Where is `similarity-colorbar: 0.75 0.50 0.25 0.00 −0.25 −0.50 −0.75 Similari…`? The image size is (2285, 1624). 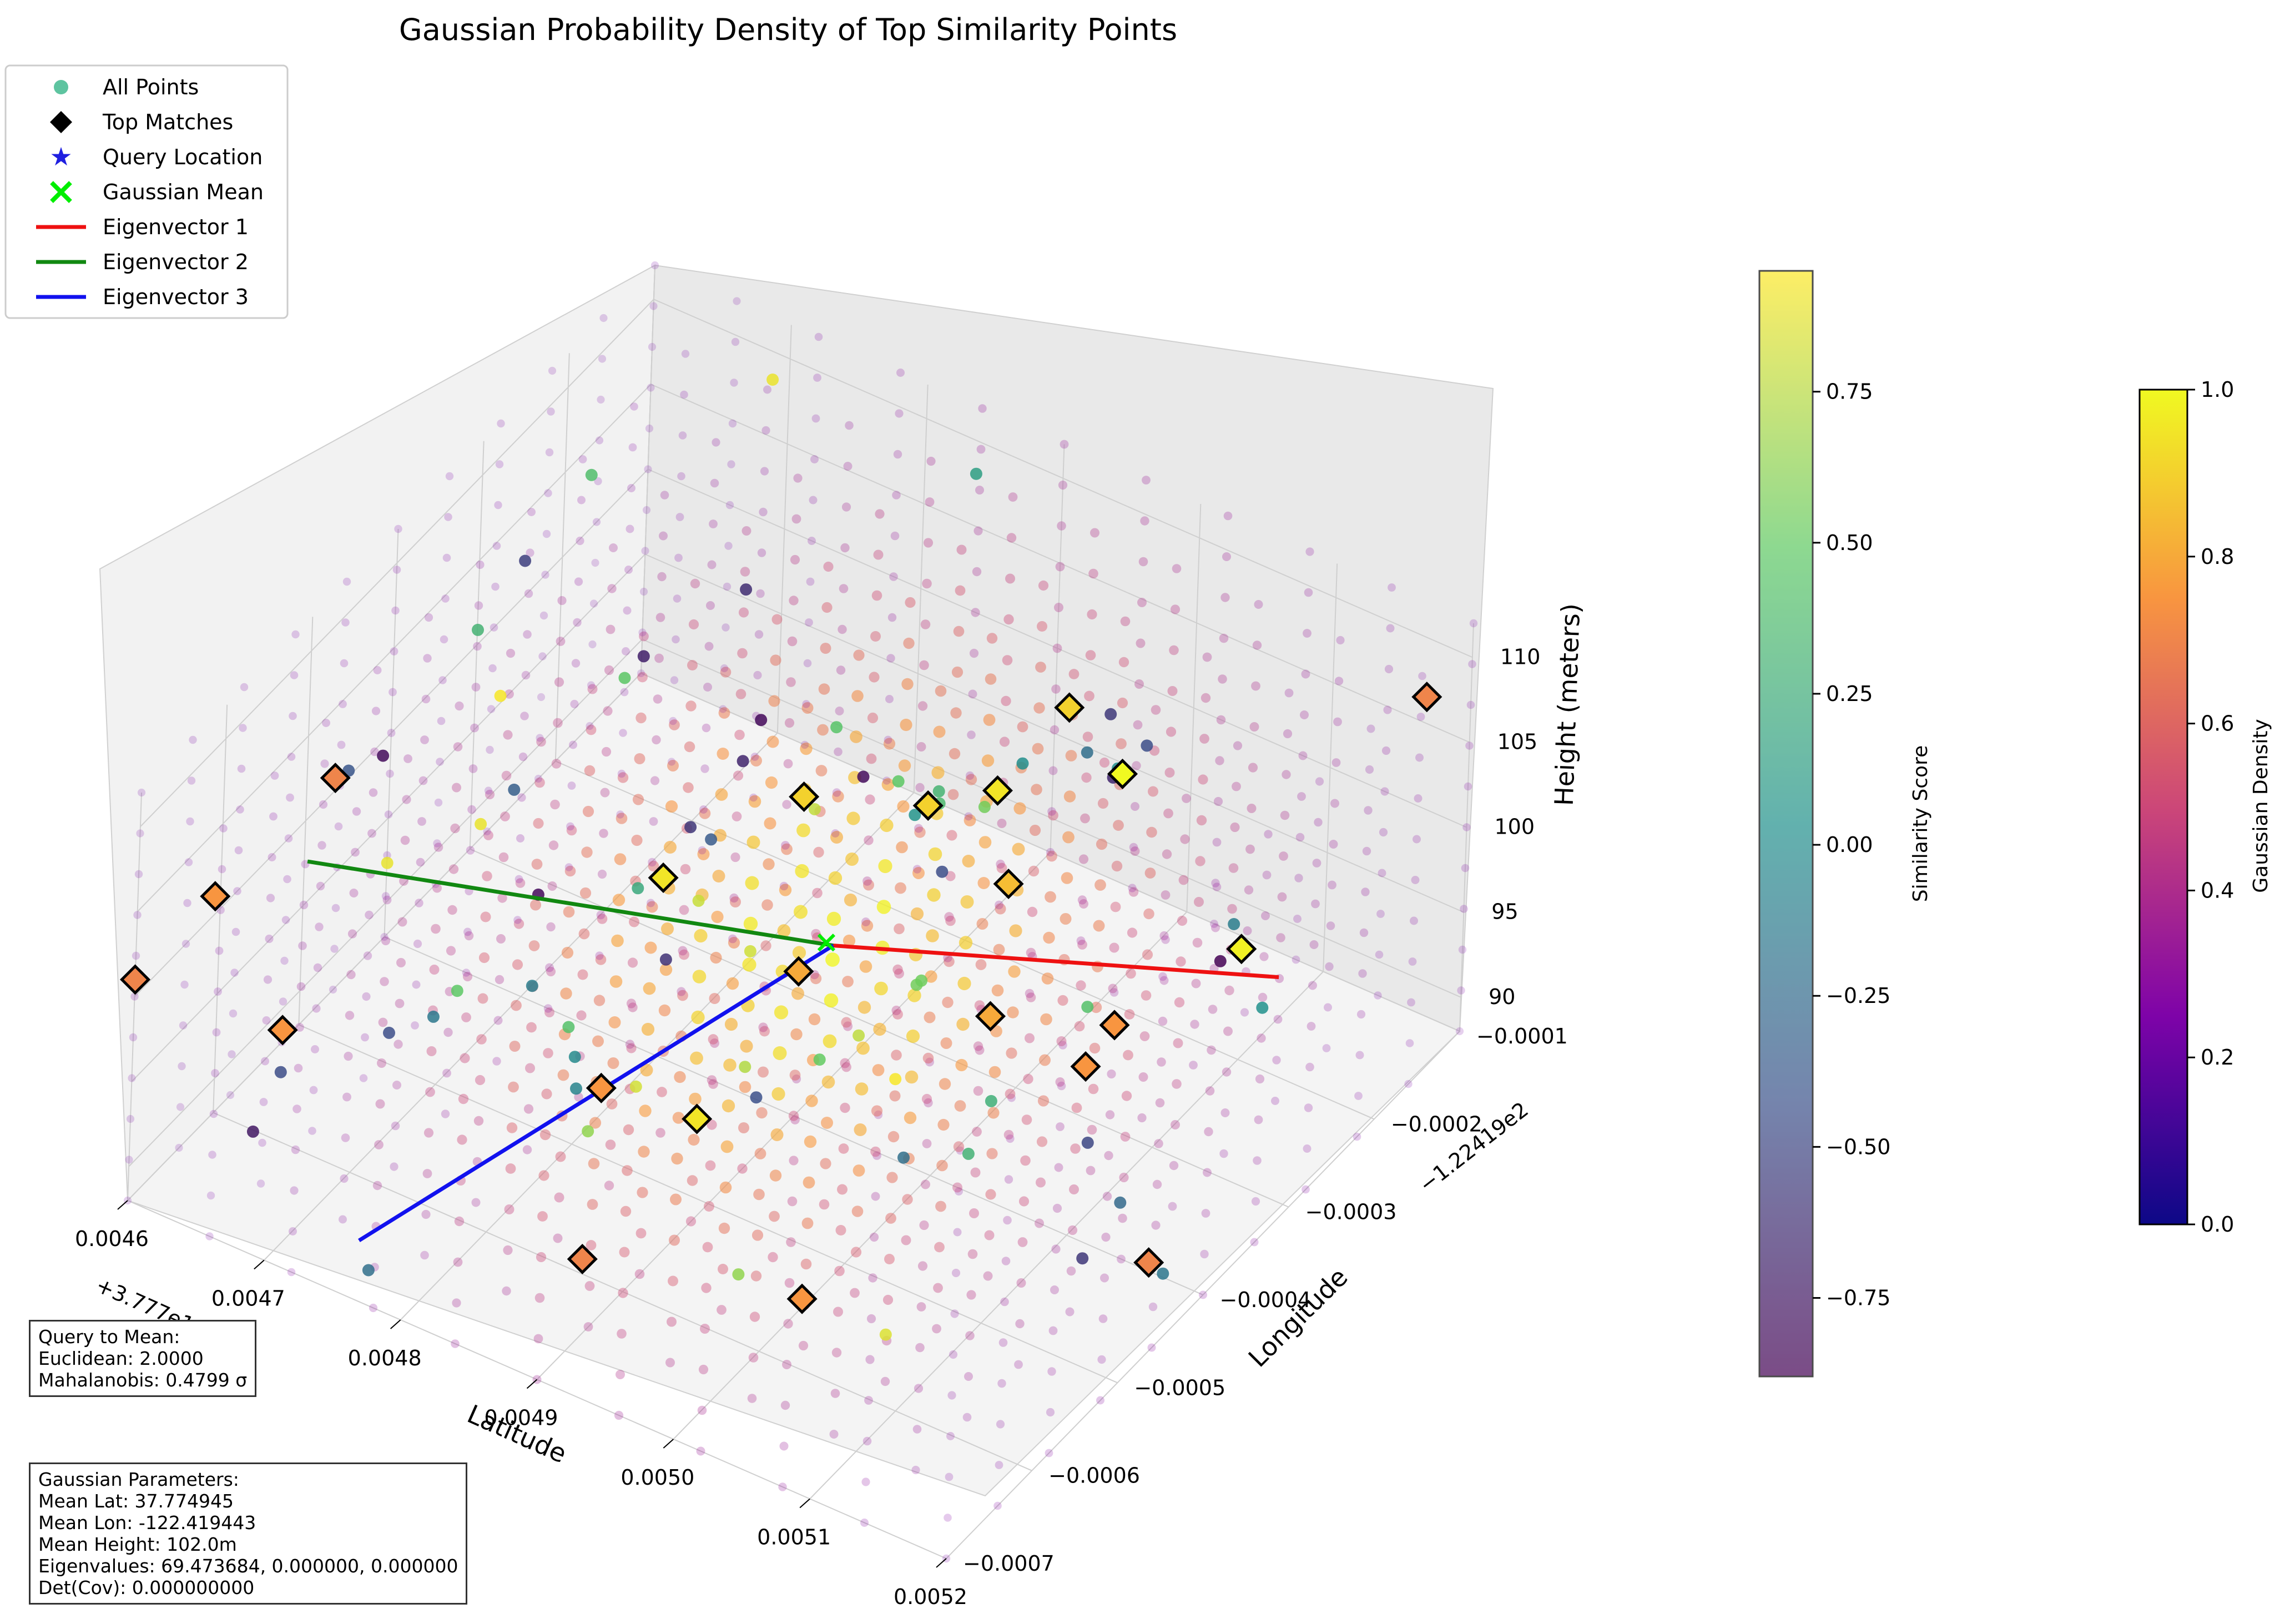
similarity-colorbar: 0.75 0.50 0.25 0.00 −0.25 −0.50 −0.75 Similari… is located at coordinates (1845, 824).